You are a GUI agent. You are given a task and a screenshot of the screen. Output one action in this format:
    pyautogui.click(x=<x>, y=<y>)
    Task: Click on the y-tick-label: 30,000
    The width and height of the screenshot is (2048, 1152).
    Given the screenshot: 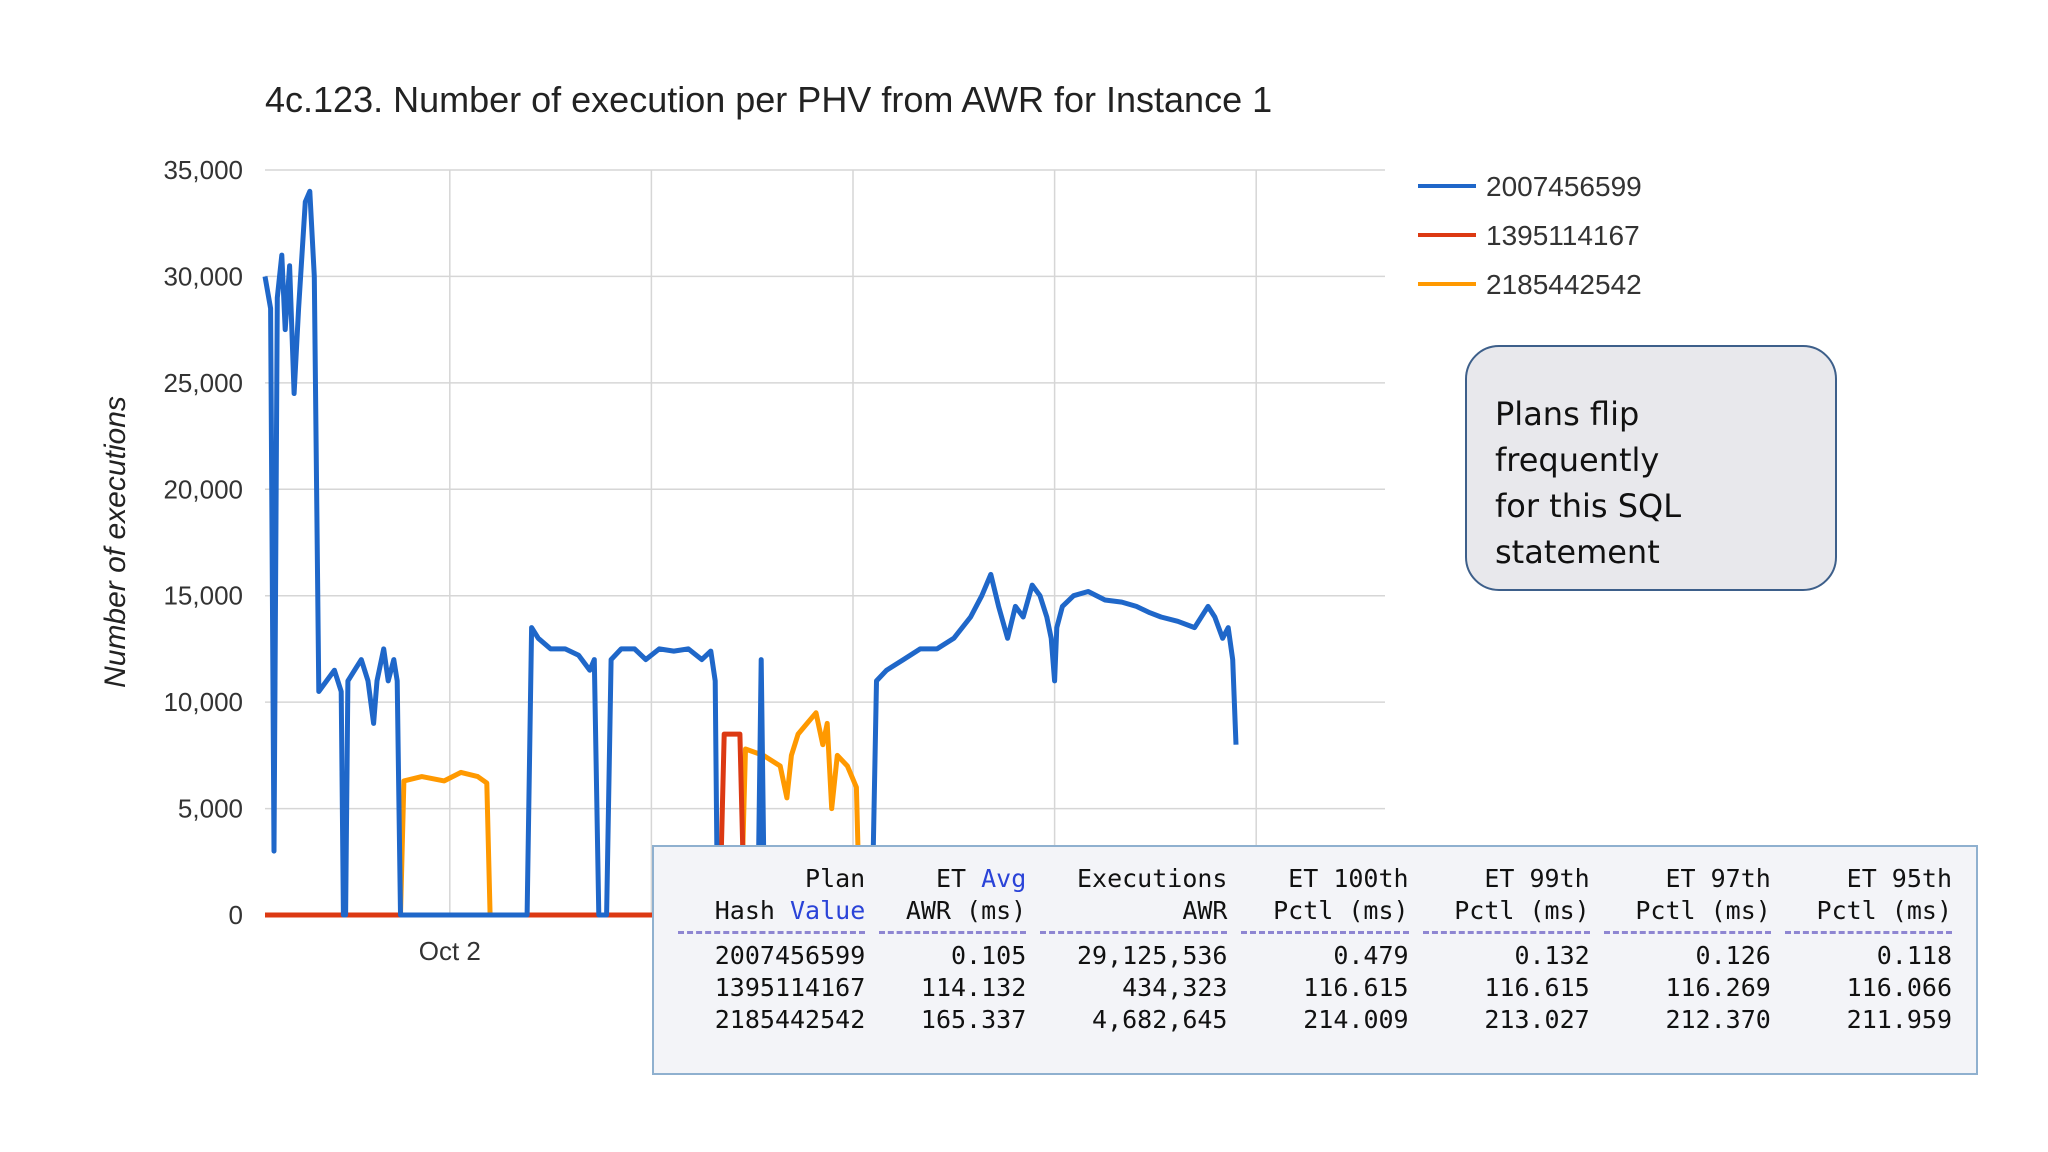 What is the action you would take?
    pyautogui.click(x=203, y=276)
    